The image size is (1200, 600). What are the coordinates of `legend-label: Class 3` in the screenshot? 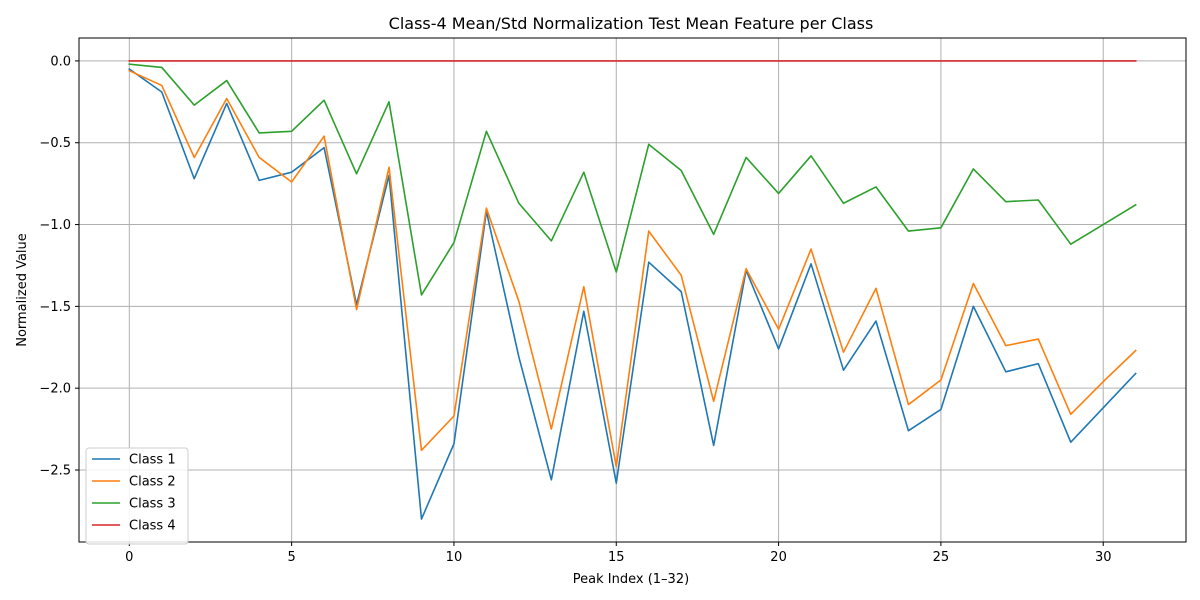 It's located at (152, 504).